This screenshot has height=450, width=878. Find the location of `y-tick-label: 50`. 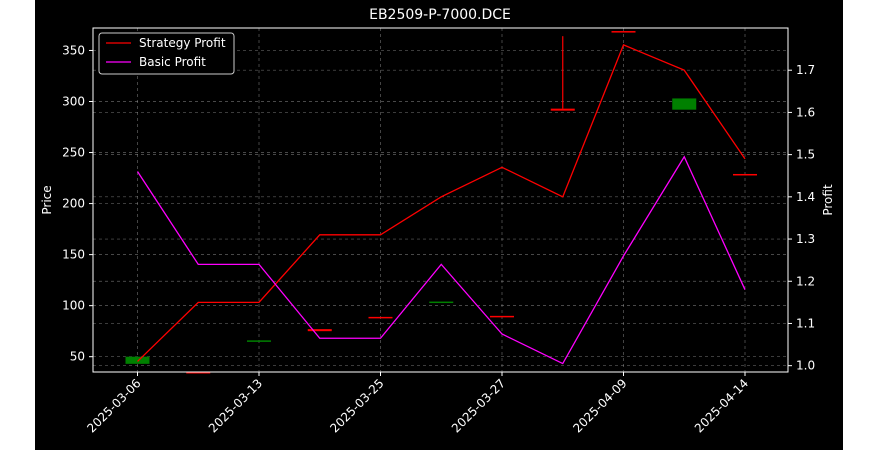

y-tick-label: 50 is located at coordinates (77, 357).